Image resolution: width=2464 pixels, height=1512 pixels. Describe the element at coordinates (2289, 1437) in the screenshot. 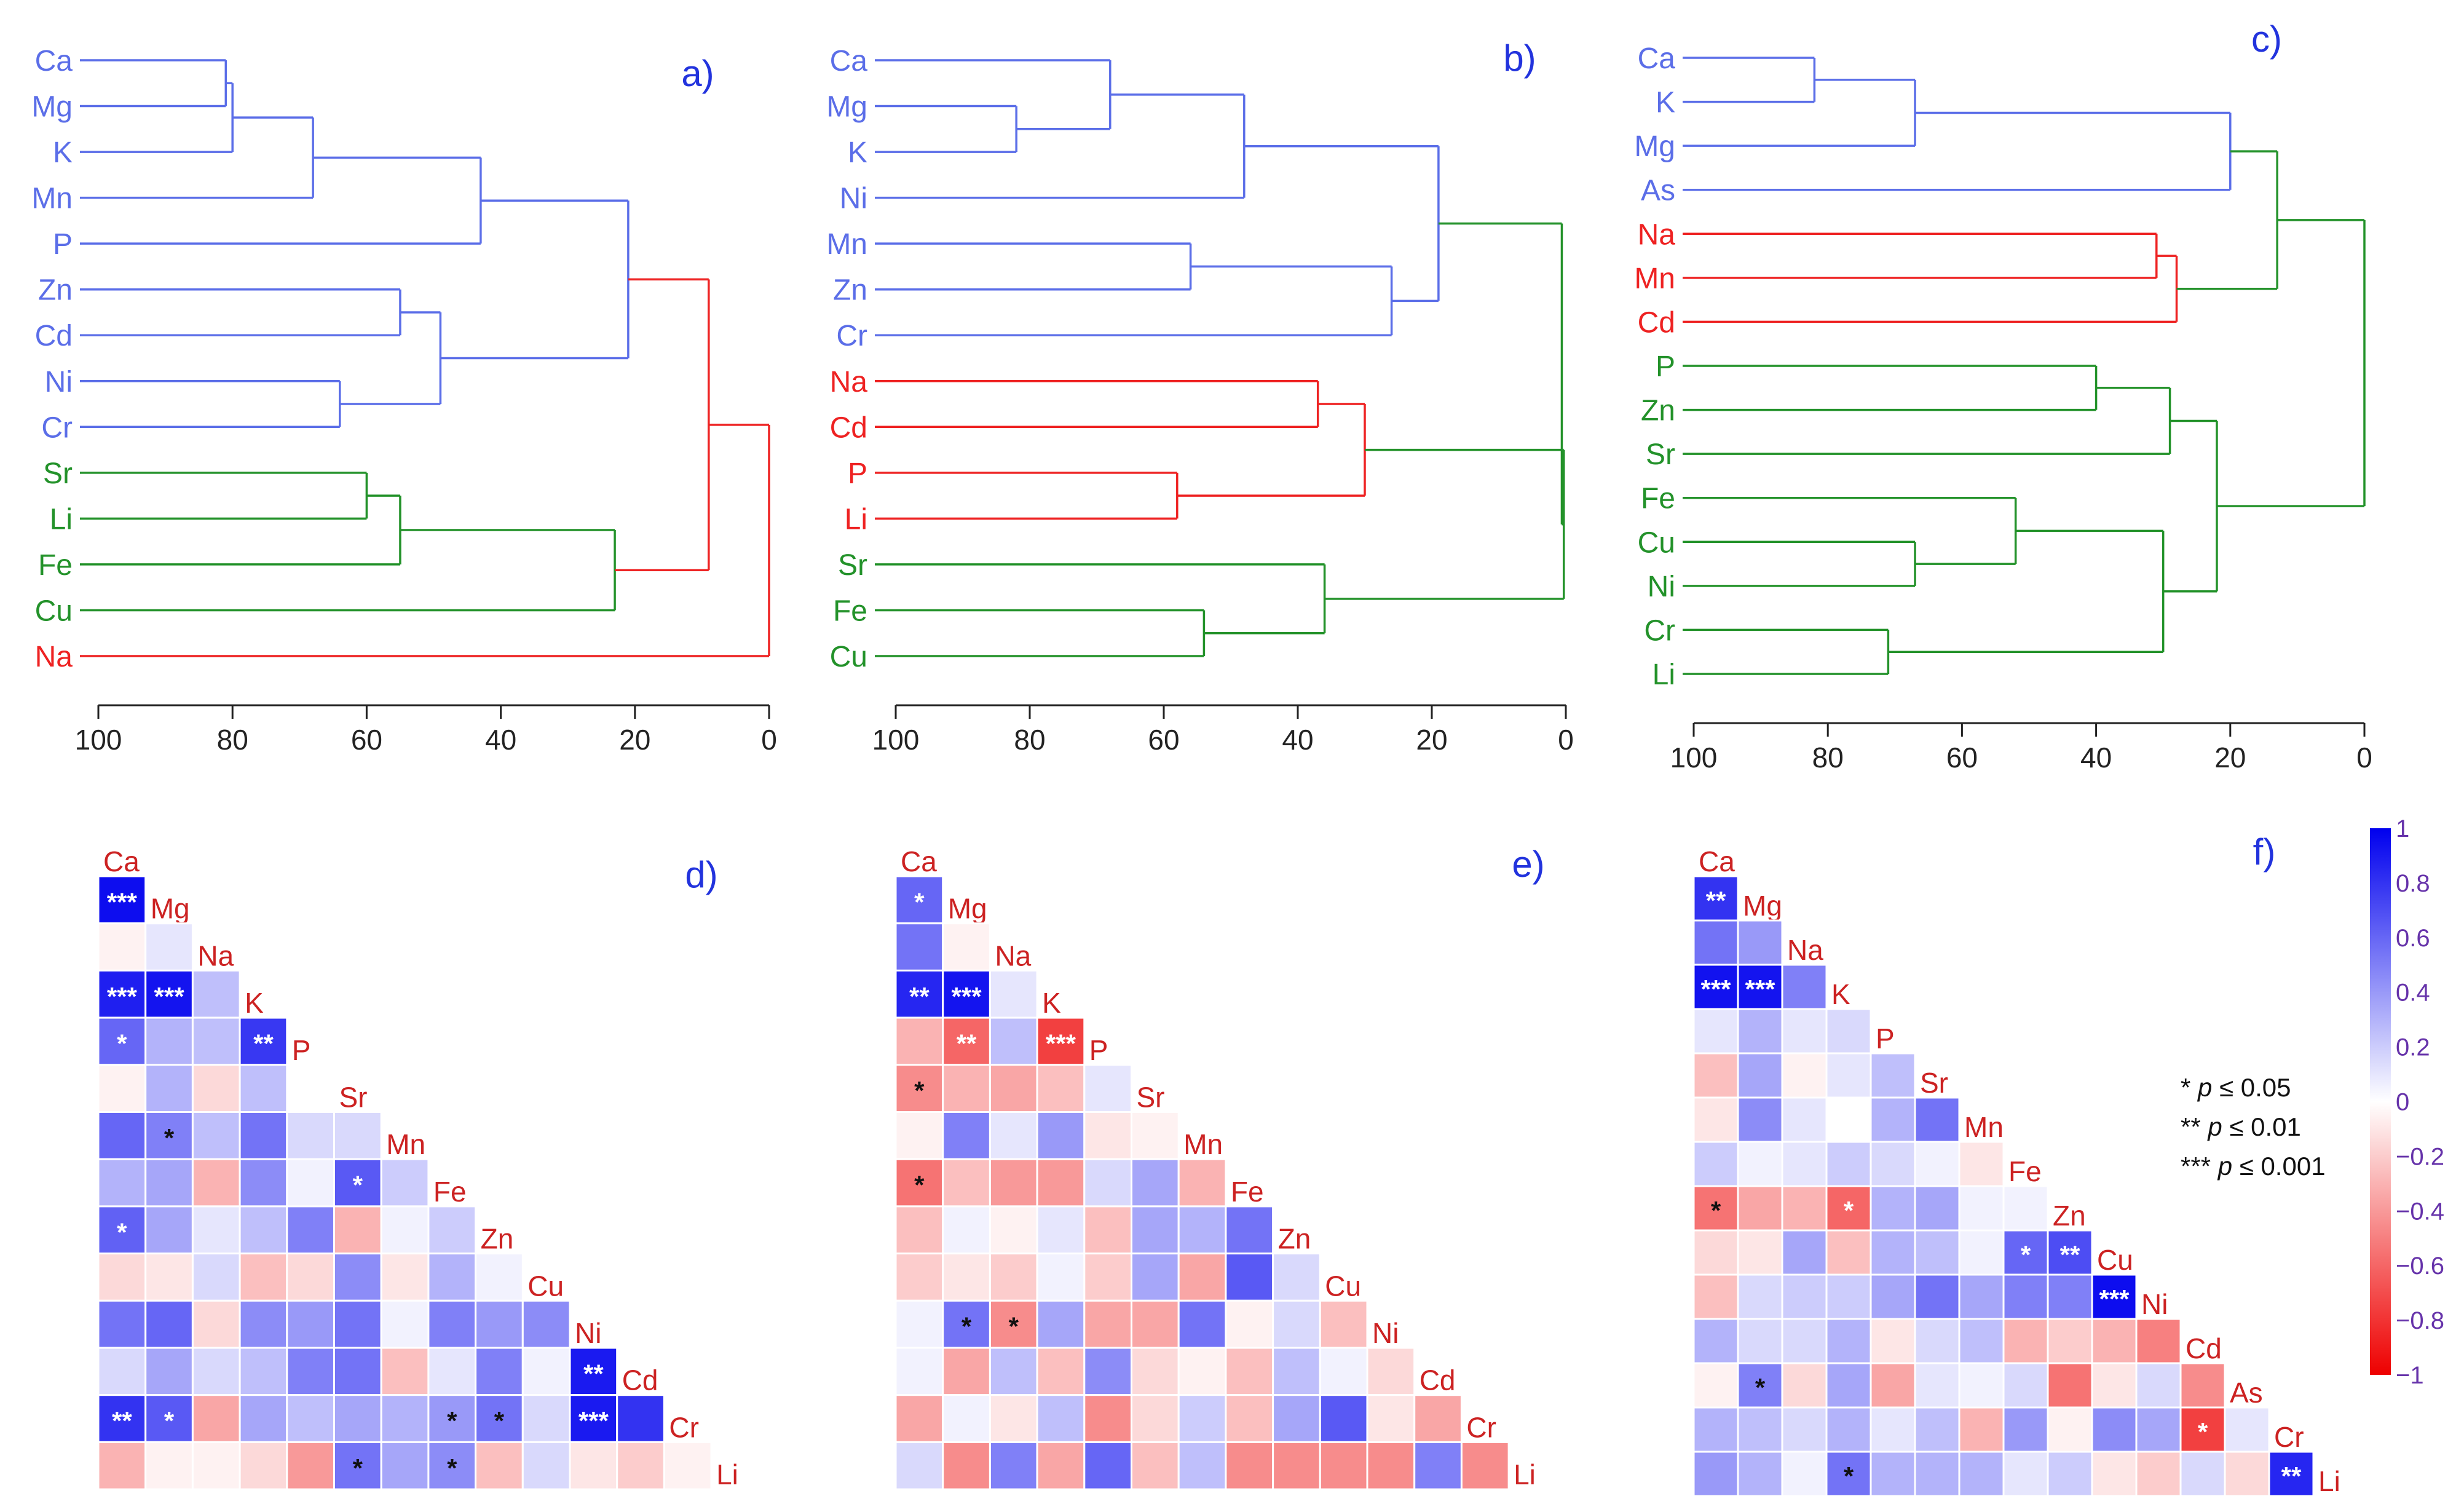

I see `corr-label-cr: Cr` at that location.